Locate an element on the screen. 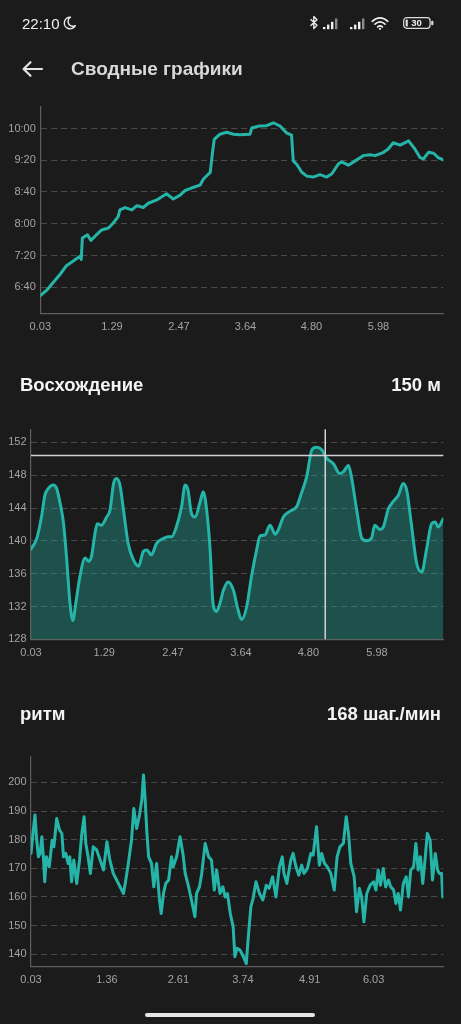  x-tick-label: 6.03 is located at coordinates (373, 979).